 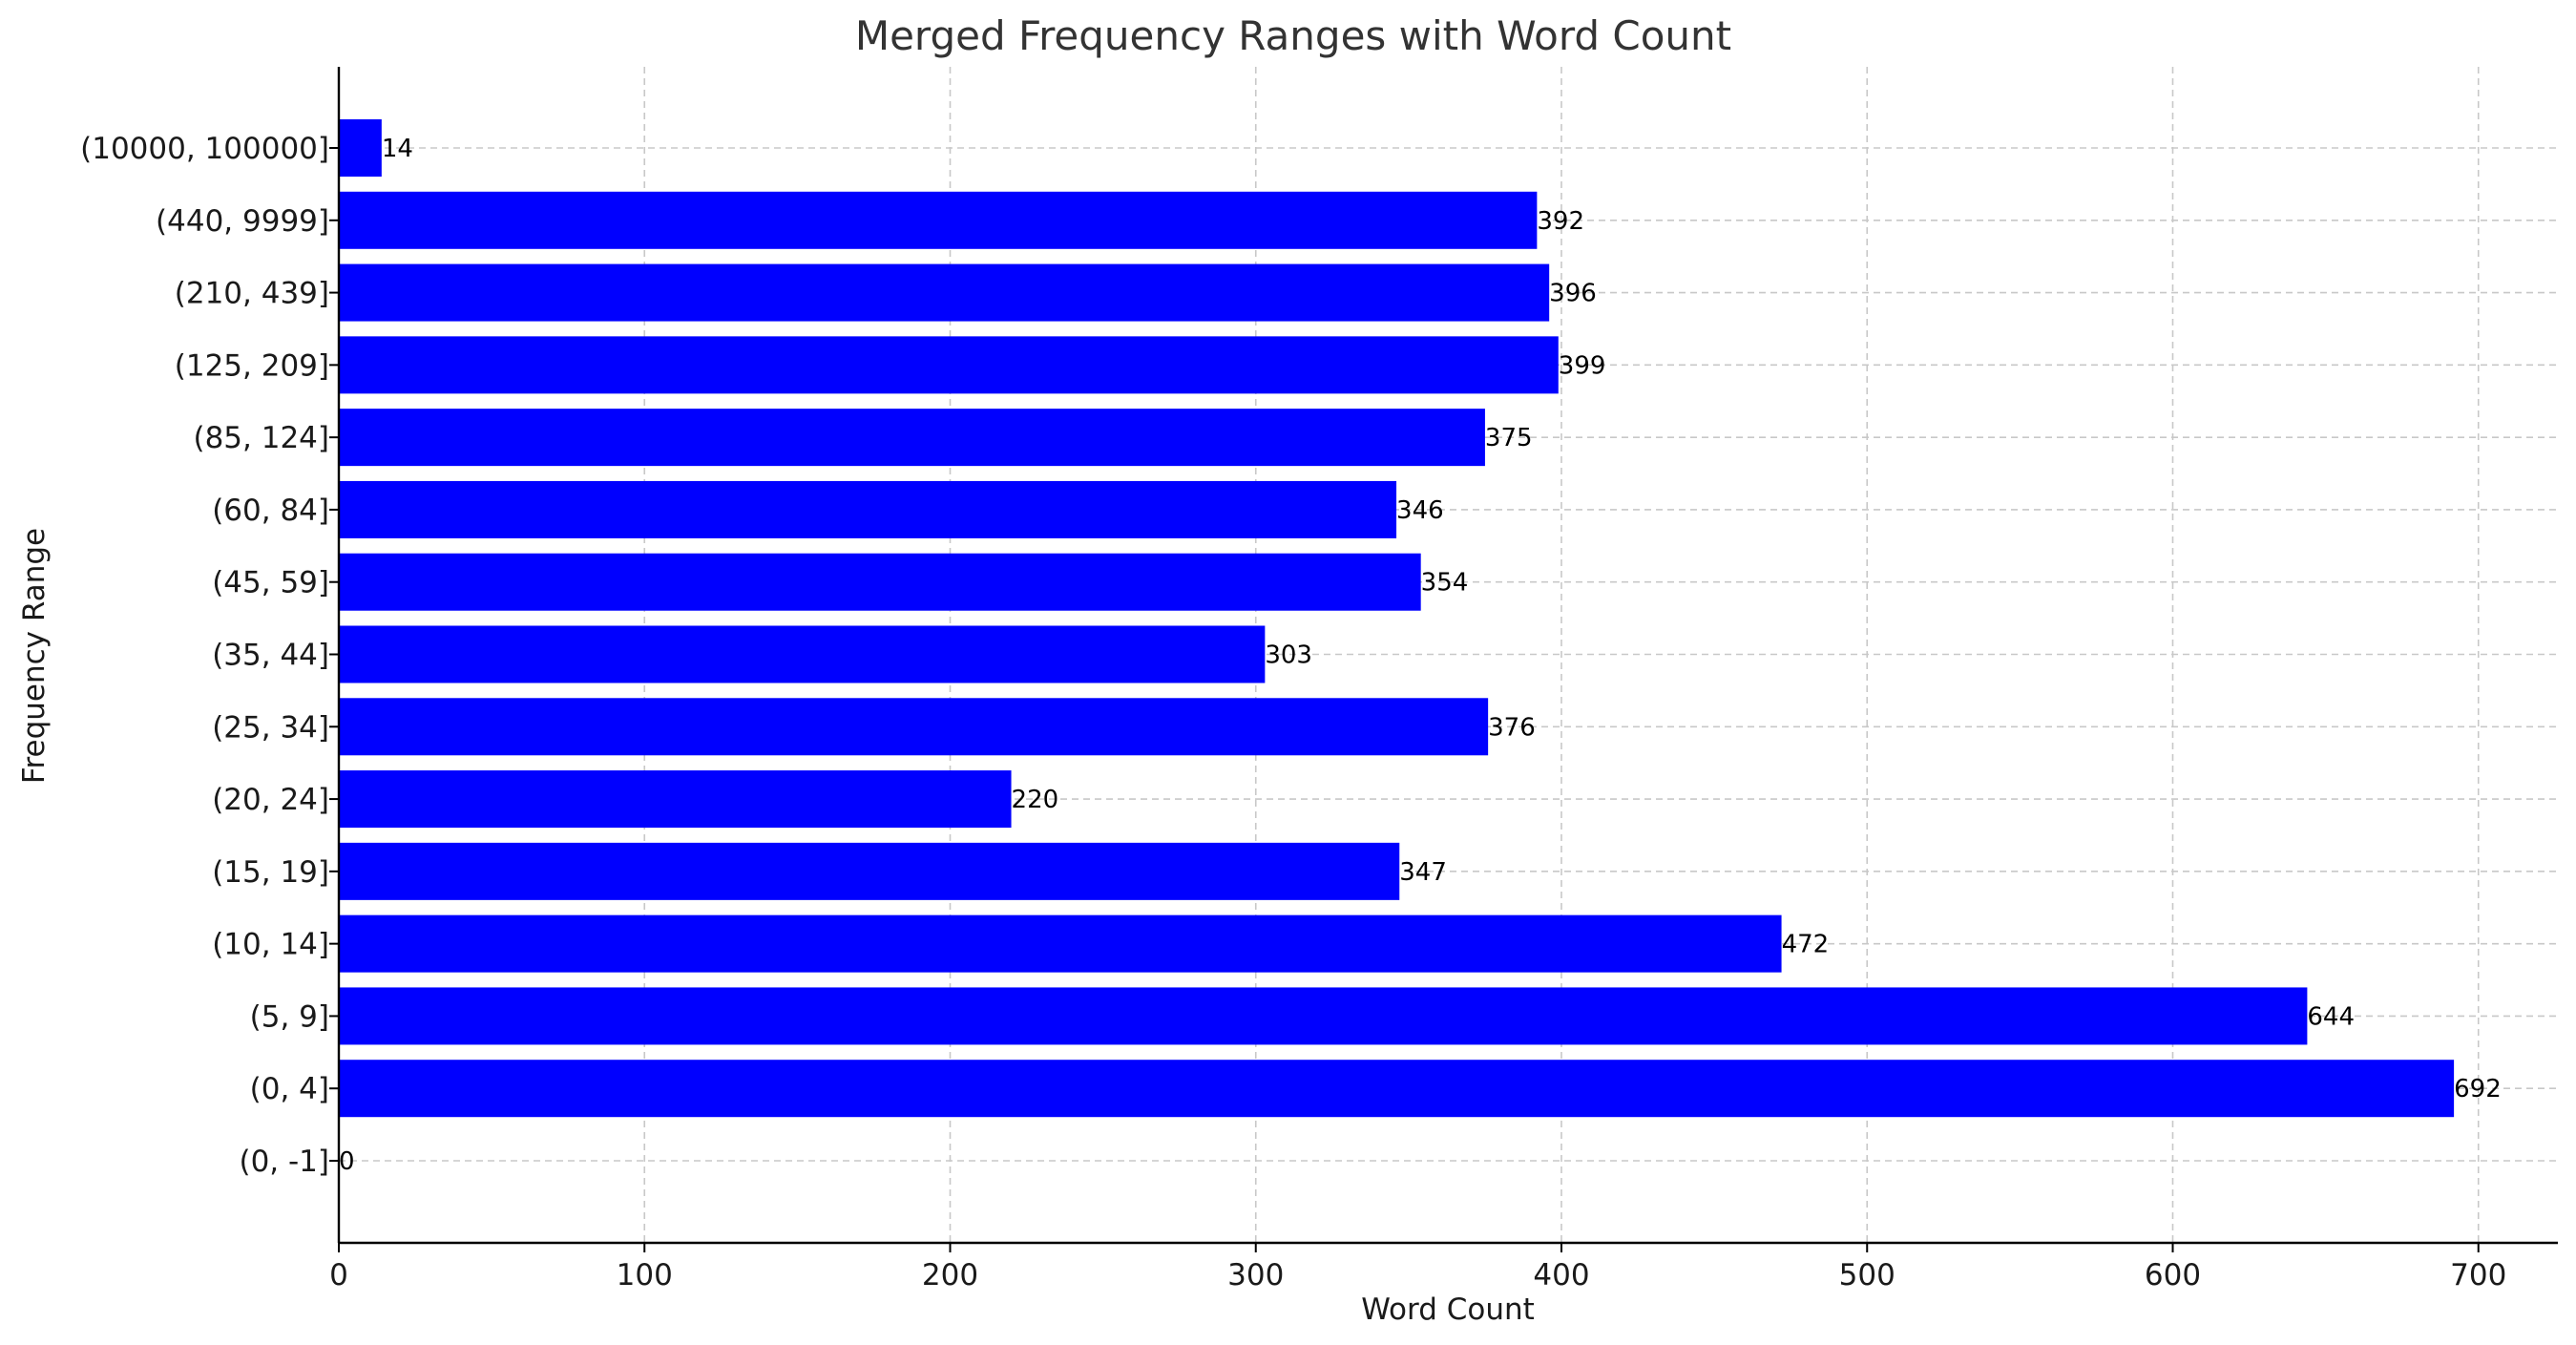 I want to click on x-tick-label: 400, so click(x=1561, y=1275).